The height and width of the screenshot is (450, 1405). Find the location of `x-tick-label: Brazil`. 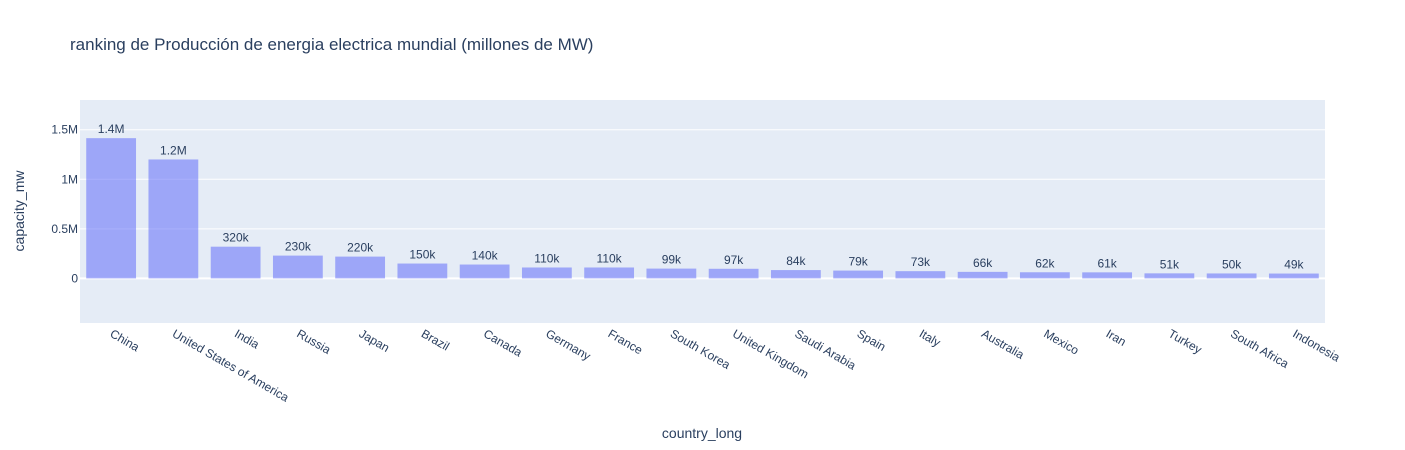

x-tick-label: Brazil is located at coordinates (435, 339).